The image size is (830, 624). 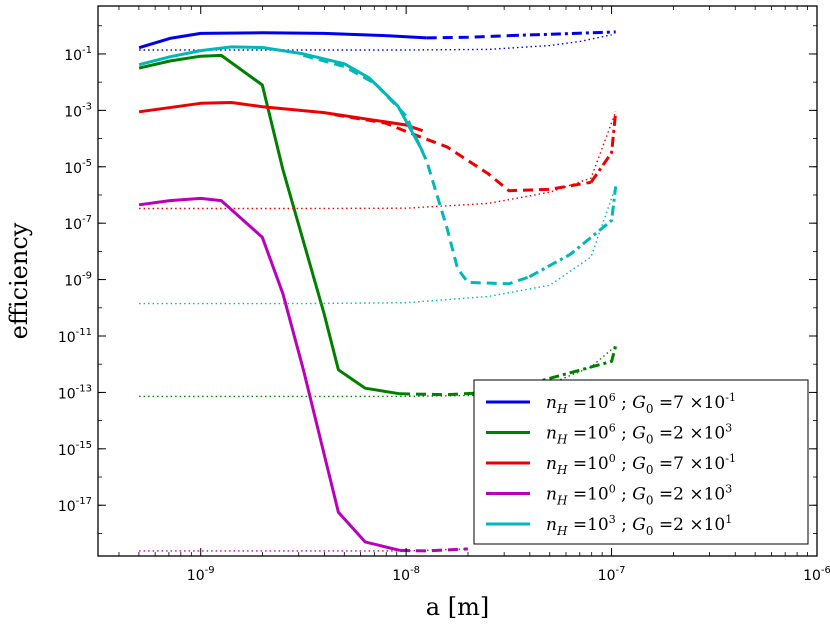 What do you see at coordinates (816, 574) in the screenshot?
I see `x-tick-label: 10⁻⁶` at bounding box center [816, 574].